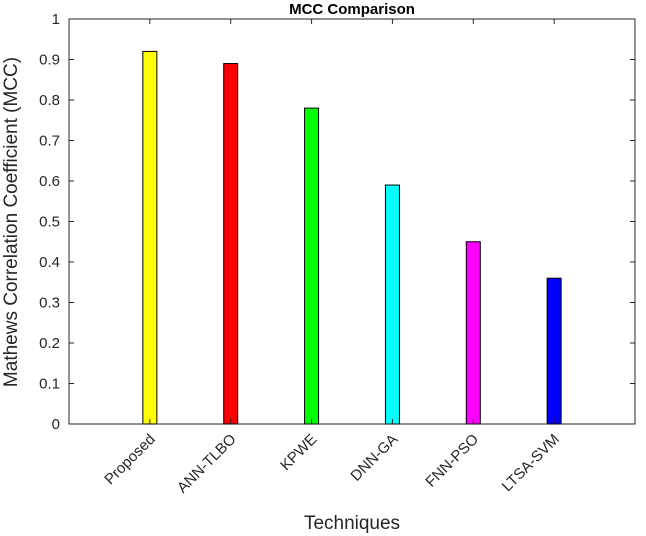 The image size is (646, 536). I want to click on bar-ann-tlbo, so click(231, 244).